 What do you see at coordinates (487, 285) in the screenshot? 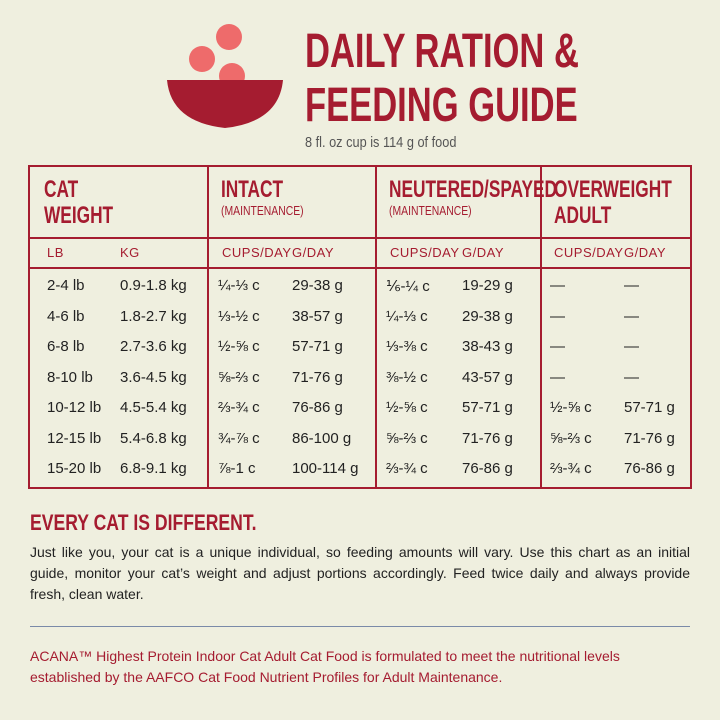
I see `table-cell: 19-29 g` at bounding box center [487, 285].